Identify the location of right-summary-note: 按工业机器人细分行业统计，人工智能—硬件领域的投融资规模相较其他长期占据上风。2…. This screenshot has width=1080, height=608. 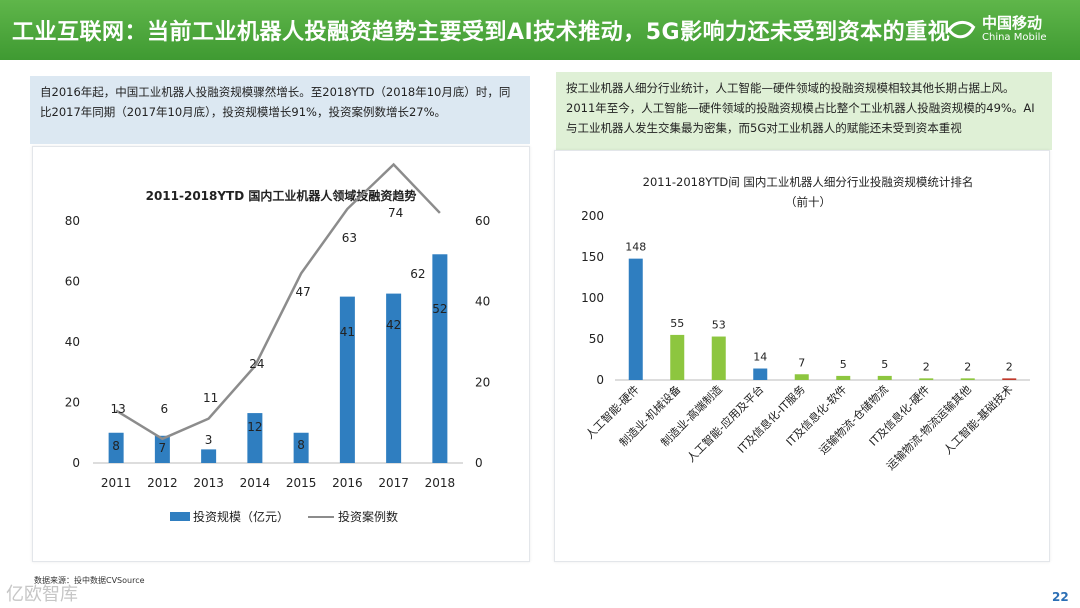
(804, 111).